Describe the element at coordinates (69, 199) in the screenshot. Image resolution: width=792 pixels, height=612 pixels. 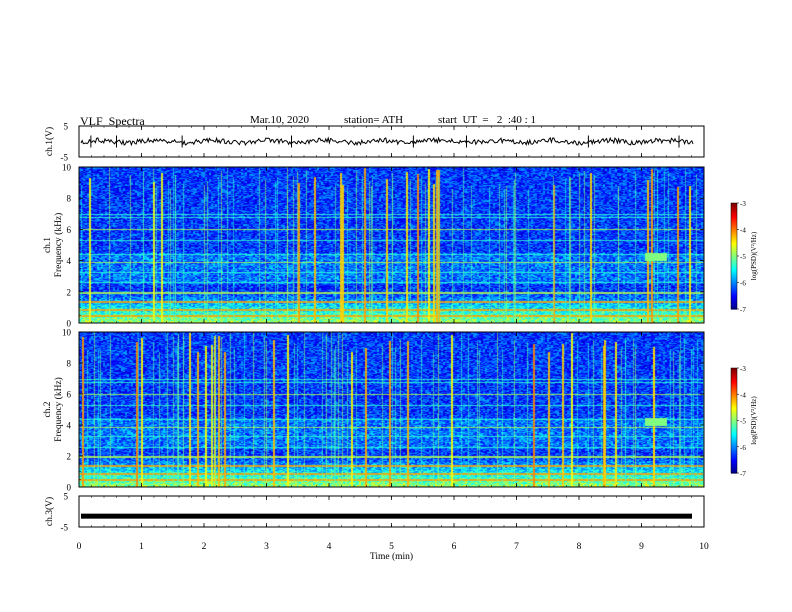
I see `y-tick-label: 8` at that location.